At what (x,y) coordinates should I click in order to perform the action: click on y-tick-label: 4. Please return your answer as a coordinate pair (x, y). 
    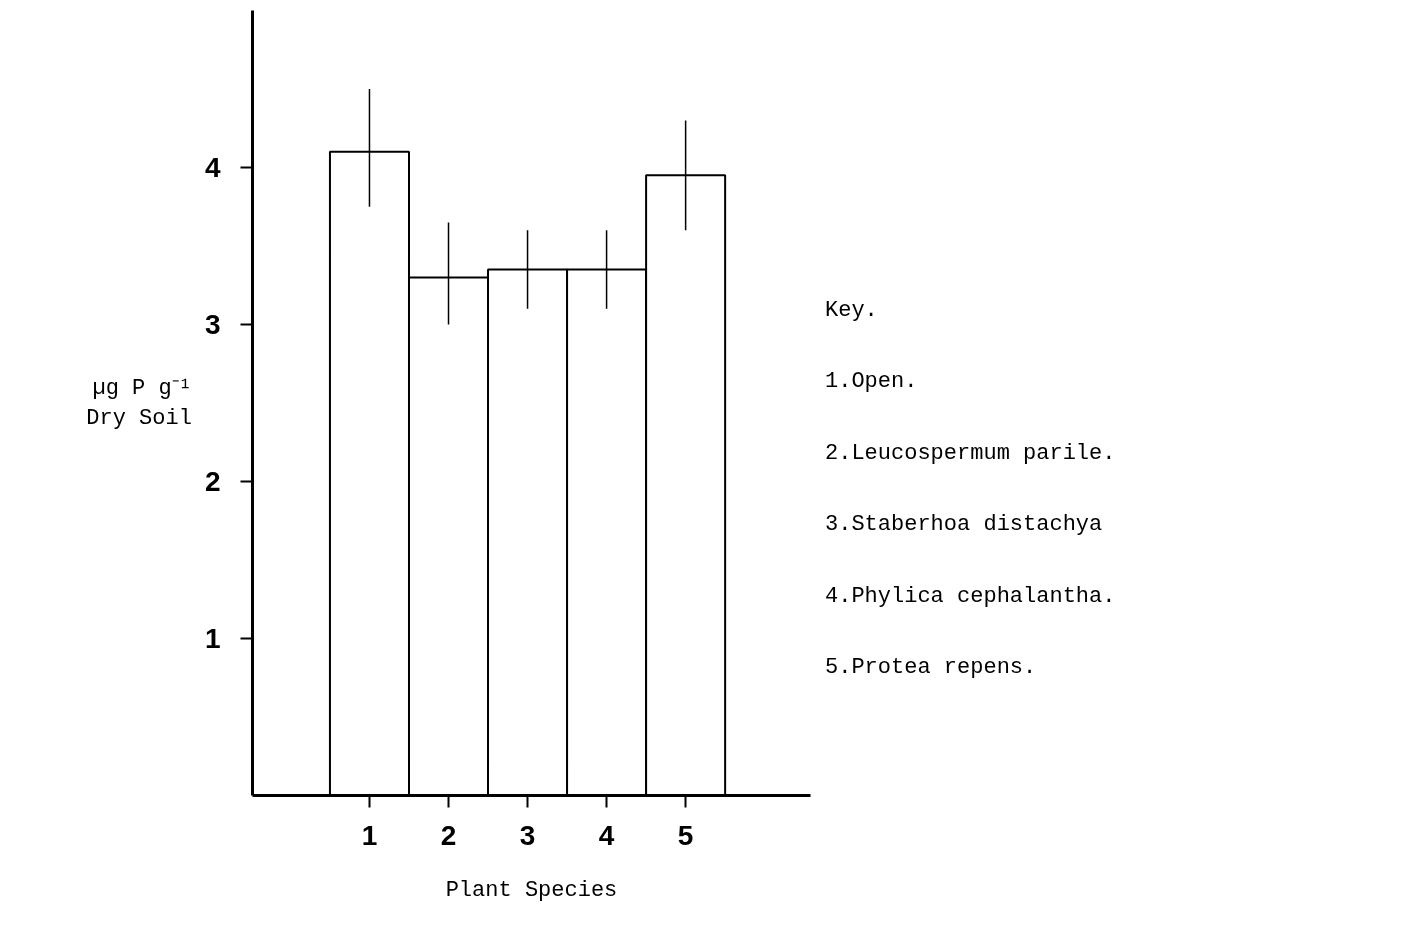
    Looking at the image, I should click on (212, 167).